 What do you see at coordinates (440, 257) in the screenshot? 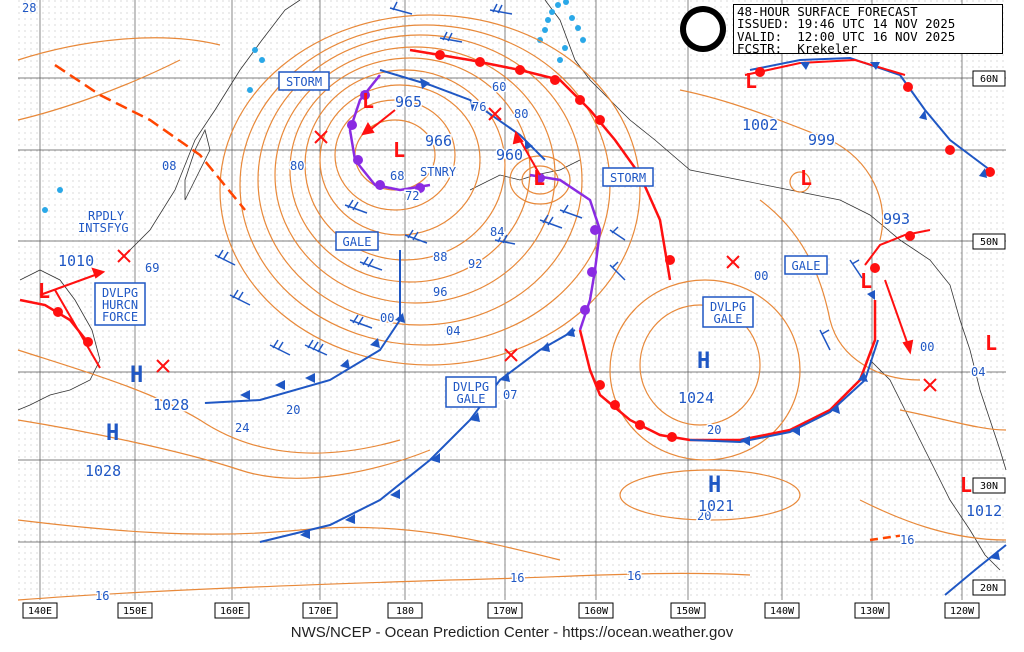
I see `isobar-value: 88` at bounding box center [440, 257].